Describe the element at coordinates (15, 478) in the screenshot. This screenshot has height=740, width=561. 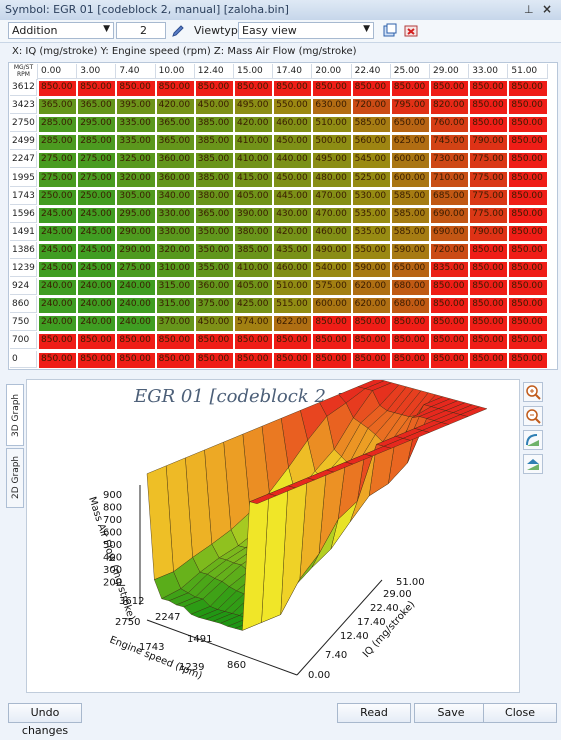
I see `tab-2d-graph: 2D Graph` at that location.